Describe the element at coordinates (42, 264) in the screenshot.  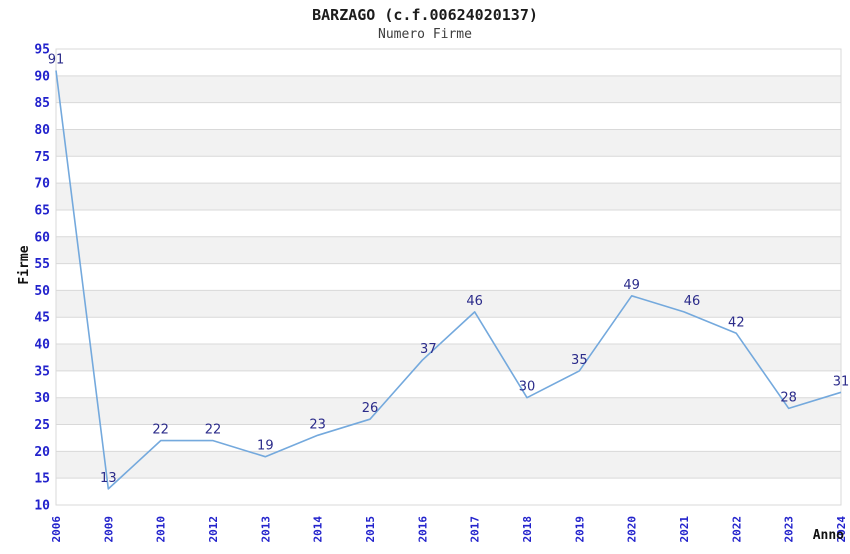
I see `y-tick-label: 55` at that location.